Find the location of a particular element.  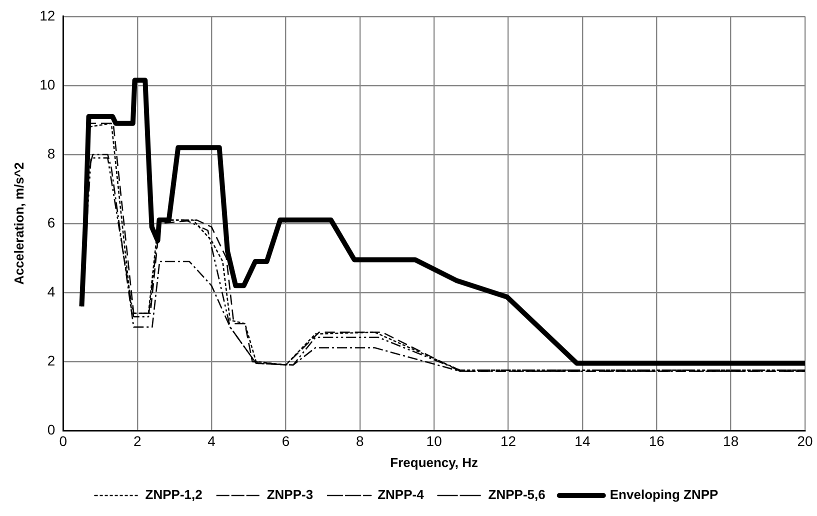

x-tick-label: 0 is located at coordinates (63, 440).